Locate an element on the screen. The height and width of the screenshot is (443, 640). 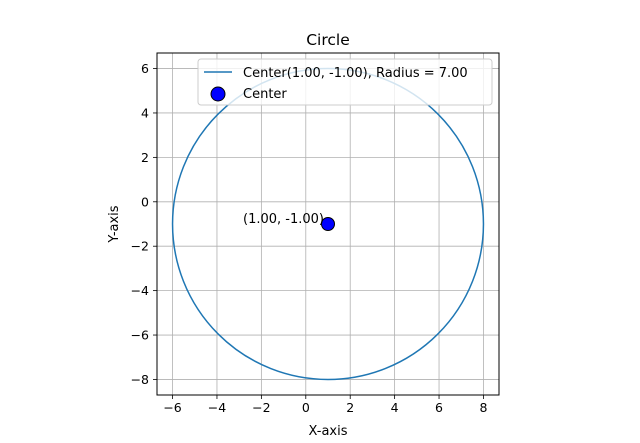
x-tick-label: −4 is located at coordinates (217, 407).